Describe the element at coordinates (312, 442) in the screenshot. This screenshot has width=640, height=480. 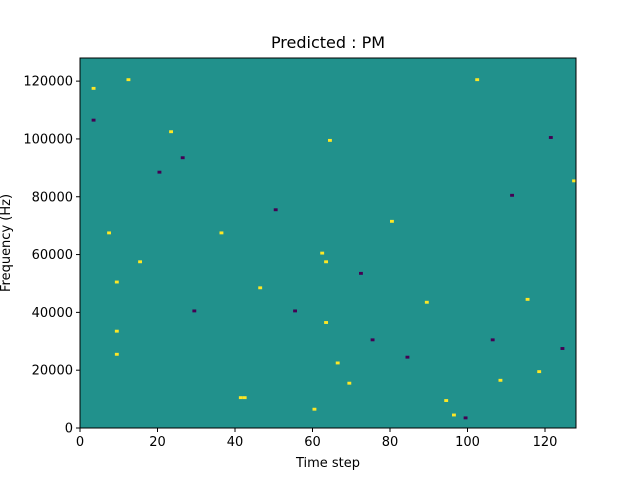
I see `x-tick-label: 60` at that location.